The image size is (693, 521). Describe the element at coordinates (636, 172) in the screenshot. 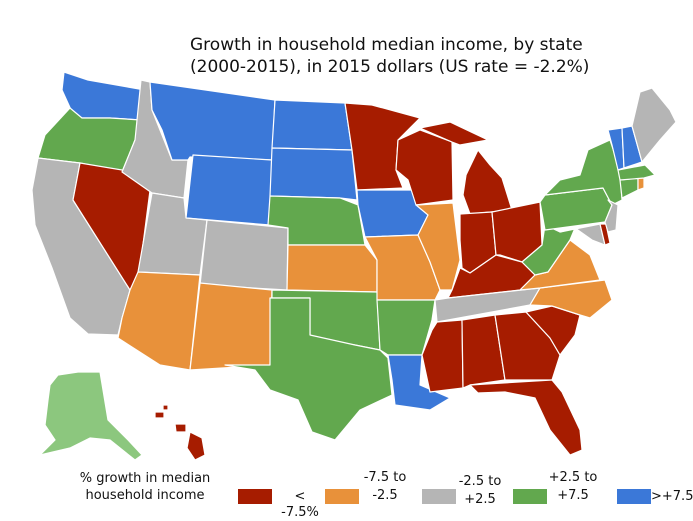

I see `state-ma` at that location.